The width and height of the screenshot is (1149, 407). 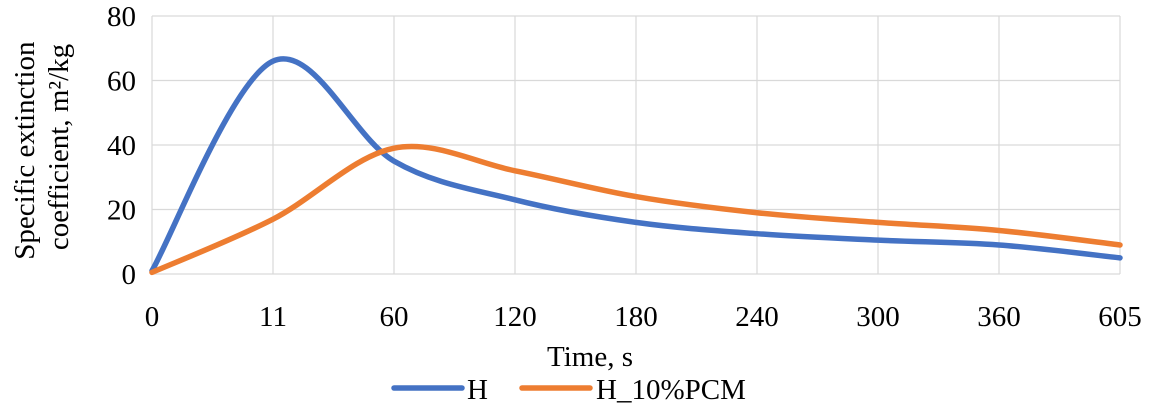 What do you see at coordinates (121, 211) in the screenshot?
I see `y-tick-label: 20` at bounding box center [121, 211].